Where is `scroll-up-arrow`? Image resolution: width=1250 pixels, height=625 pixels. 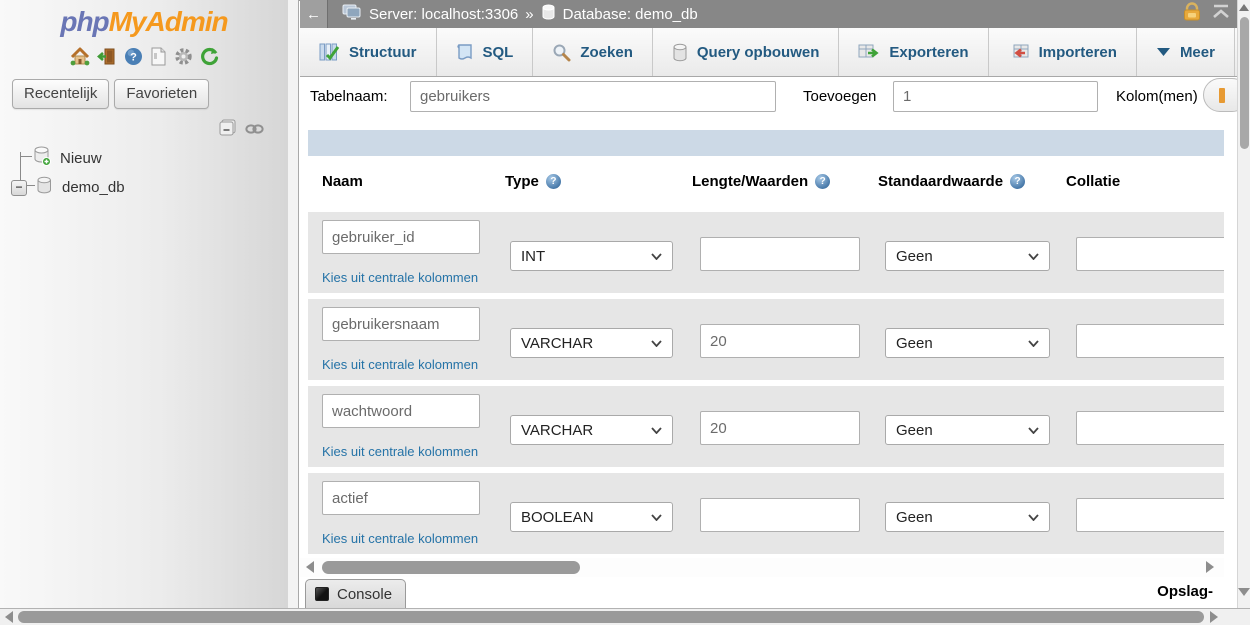
scroll-up-arrow is located at coordinates (1244, 7).